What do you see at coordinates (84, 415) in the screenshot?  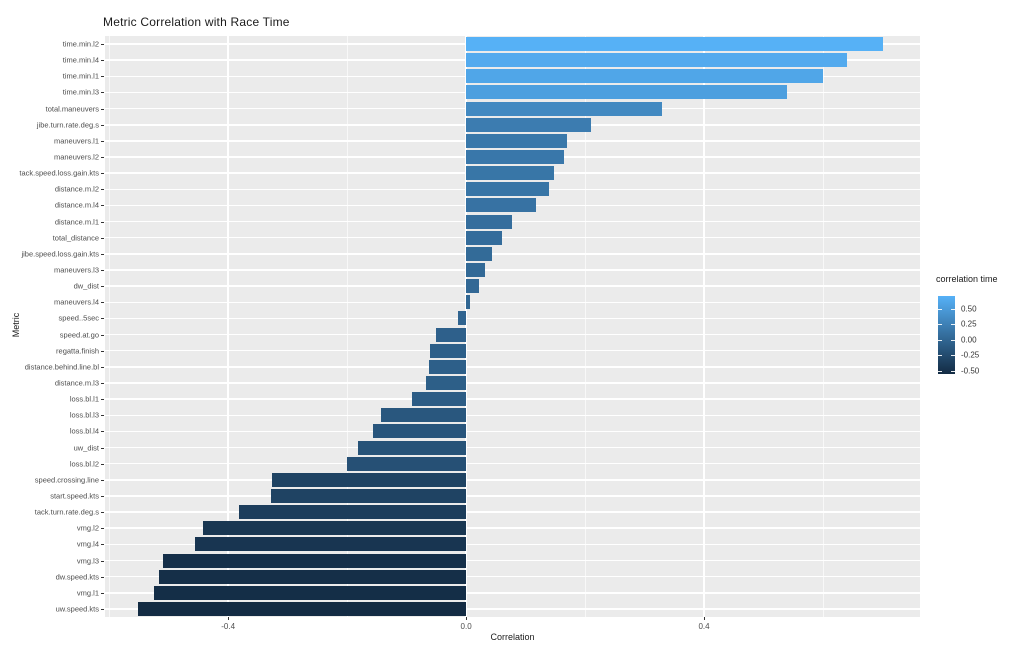 I see `y-tick-label: loss.bl.l3` at bounding box center [84, 415].